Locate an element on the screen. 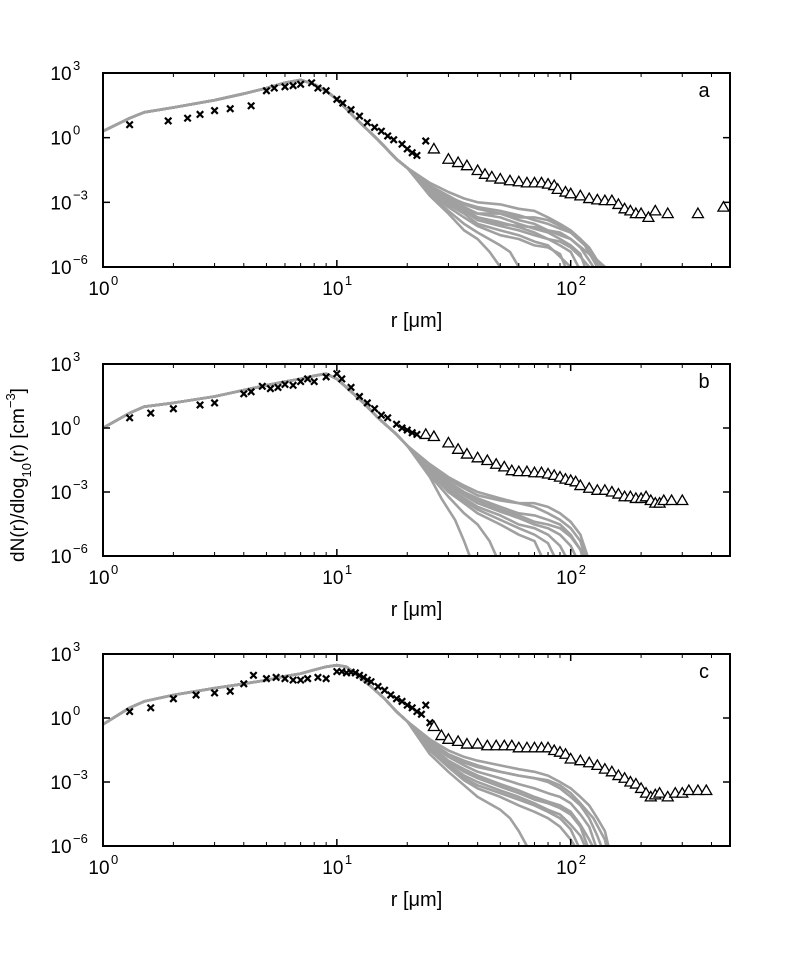  plot-area is located at coordinates (396, 462).